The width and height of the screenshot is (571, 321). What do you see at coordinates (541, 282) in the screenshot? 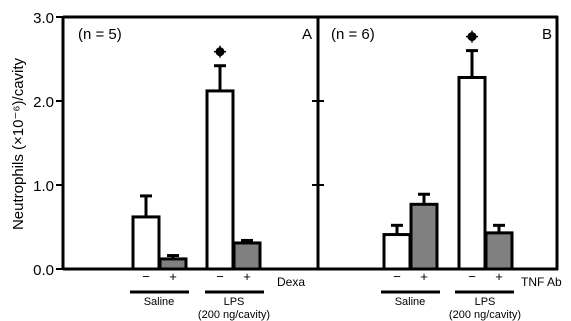
I see `panel-b-treatment-label: TNF Ab` at bounding box center [541, 282].